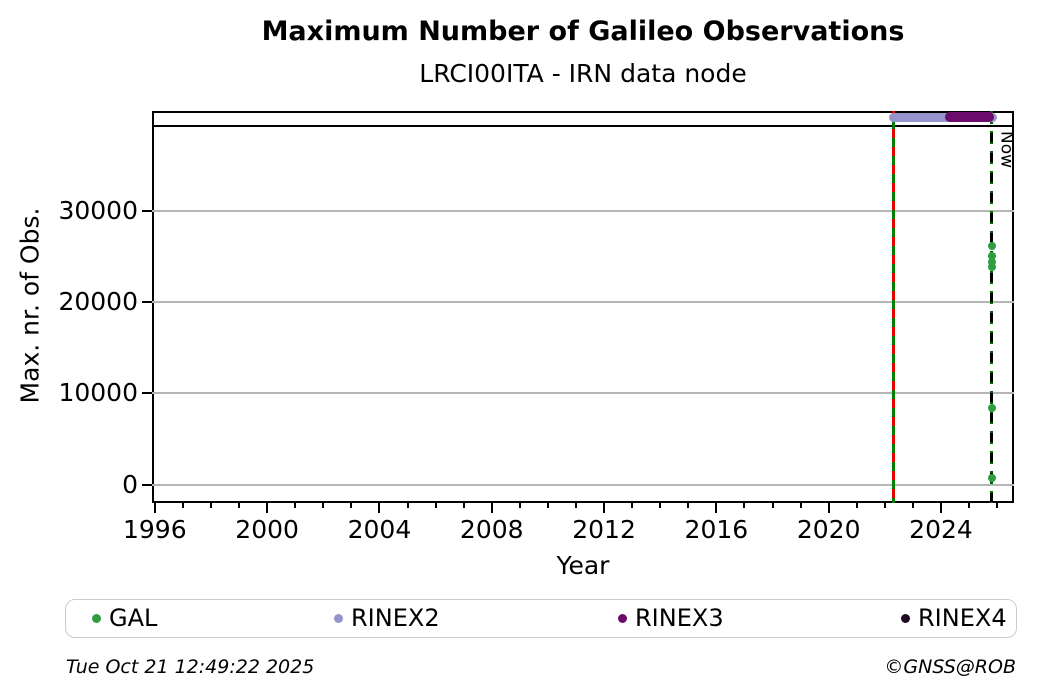  What do you see at coordinates (941, 529) in the screenshot?
I see `x-tick-label: 2024` at bounding box center [941, 529].